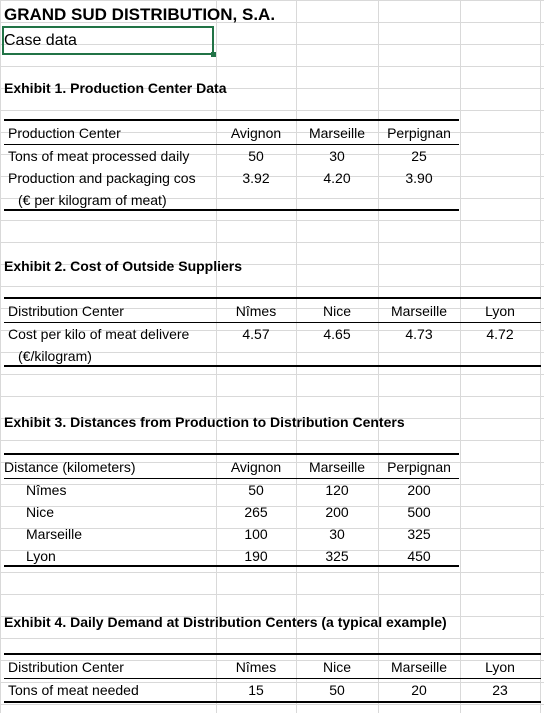 Image resolution: width=544 pixels, height=713 pixels. I want to click on exhibit4-center-nice: Nice, so click(336, 667).